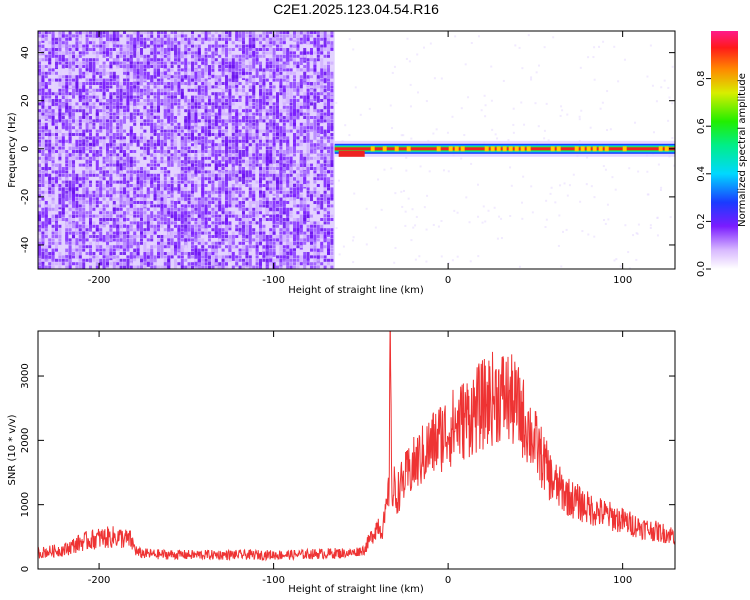  I want to click on faint-cell, so click(650, 225).